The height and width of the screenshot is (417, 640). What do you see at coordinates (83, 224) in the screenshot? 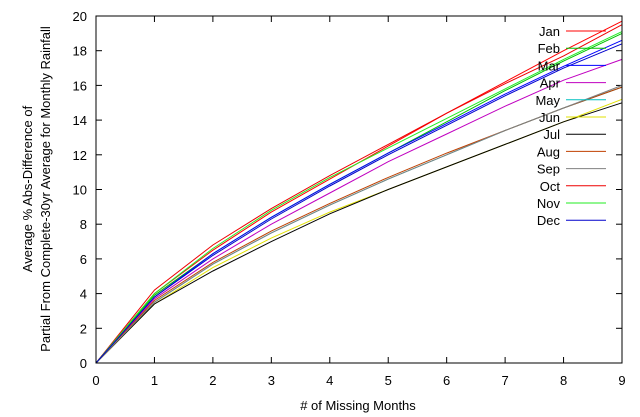
I see `y-tick-label: 8` at bounding box center [83, 224].